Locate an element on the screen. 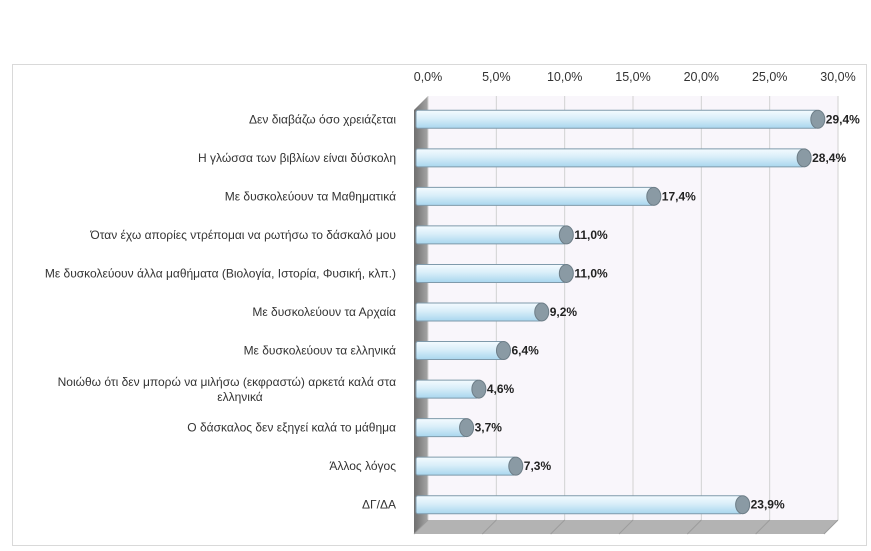 Image resolution: width=871 pixels, height=551 pixels. data-label: 4,6% is located at coordinates (501, 389).